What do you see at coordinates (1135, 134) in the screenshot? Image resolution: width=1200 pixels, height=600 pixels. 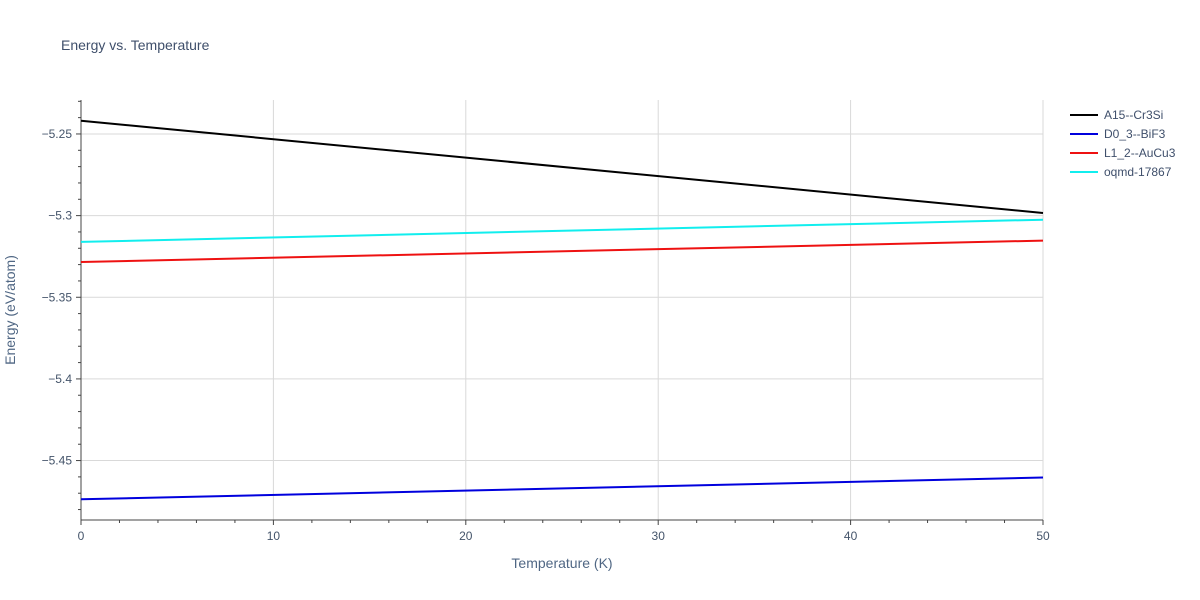 I see `legend-label: D0_3--BiF3` at bounding box center [1135, 134].